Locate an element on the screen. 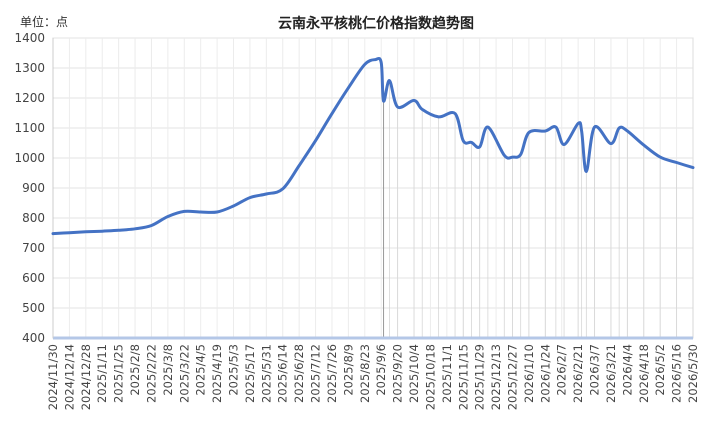 Image resolution: width=717 pixels, height=437 pixels. x-tick-label: 2025/6/14 is located at coordinates (283, 373).